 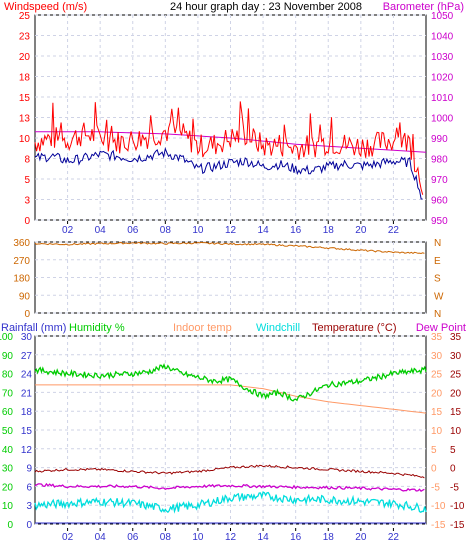 What do you see at coordinates (8, 412) in the screenshot?
I see `humidity-tick-label: 60` at bounding box center [8, 412].